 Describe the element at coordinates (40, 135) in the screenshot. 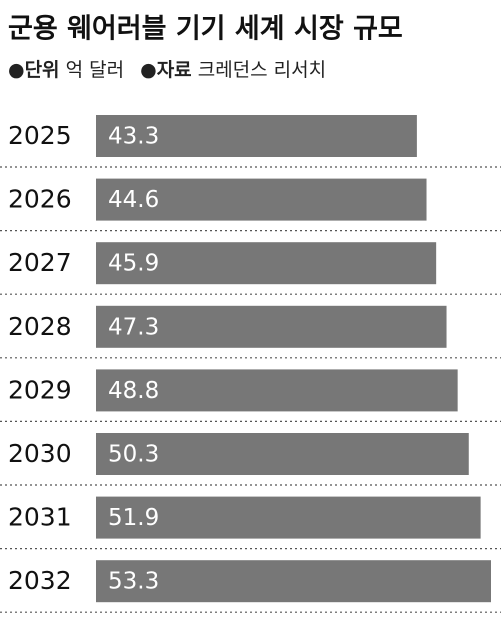

I see `y-tick-label: 2025` at that location.